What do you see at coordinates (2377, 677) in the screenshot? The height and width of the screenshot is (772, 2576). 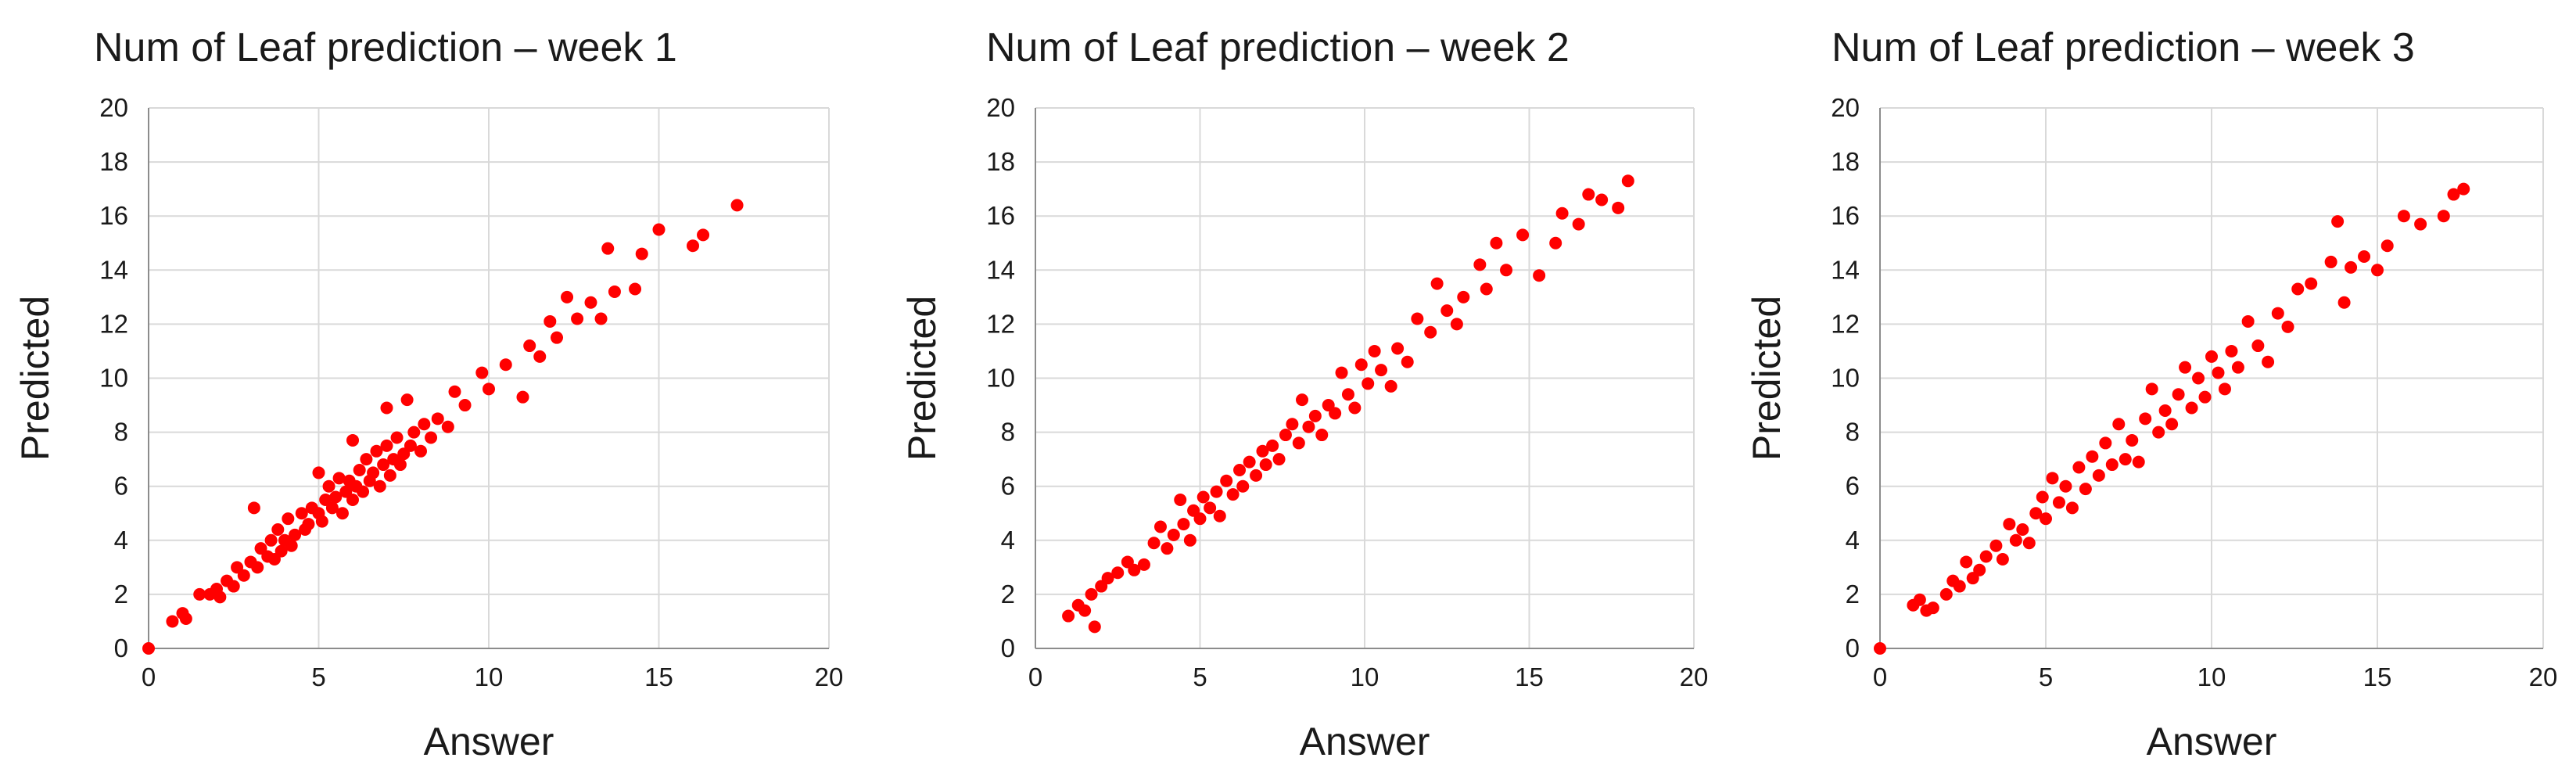 I see `x-tick-label: 15` at bounding box center [2377, 677].